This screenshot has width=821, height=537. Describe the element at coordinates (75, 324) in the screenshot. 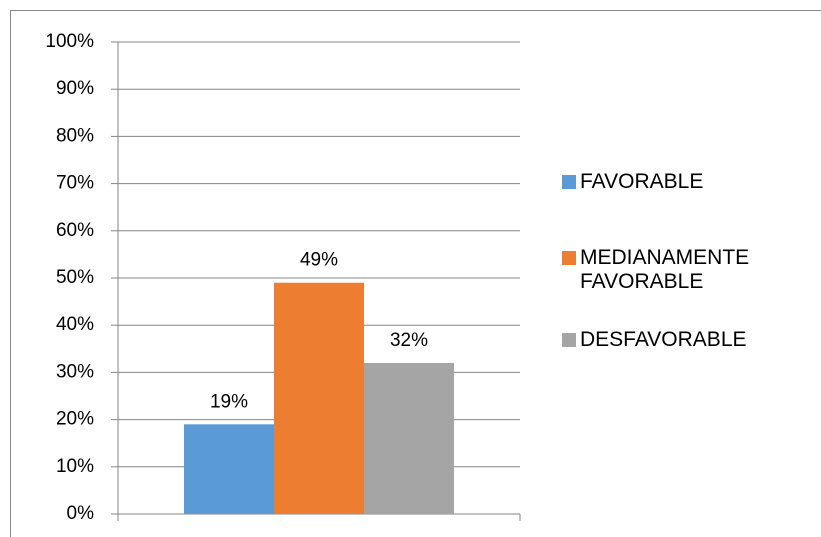

I see `y-tick-label: 40%` at that location.